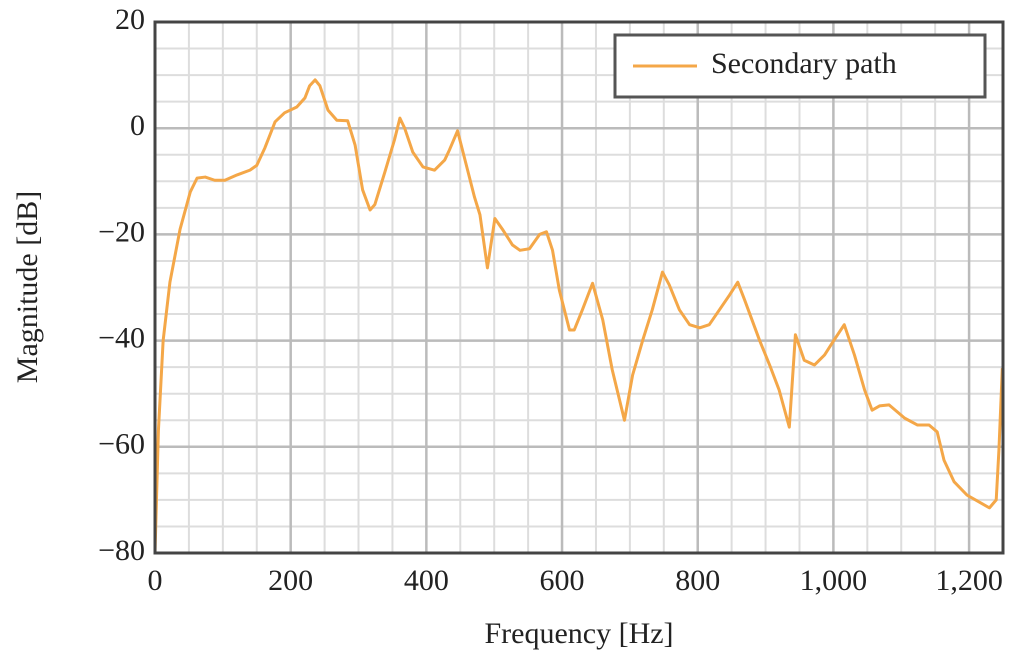 Image resolution: width=1016 pixels, height=666 pixels. Describe the element at coordinates (578, 633) in the screenshot. I see `x-axis-label: Frequency [Hz]` at that location.